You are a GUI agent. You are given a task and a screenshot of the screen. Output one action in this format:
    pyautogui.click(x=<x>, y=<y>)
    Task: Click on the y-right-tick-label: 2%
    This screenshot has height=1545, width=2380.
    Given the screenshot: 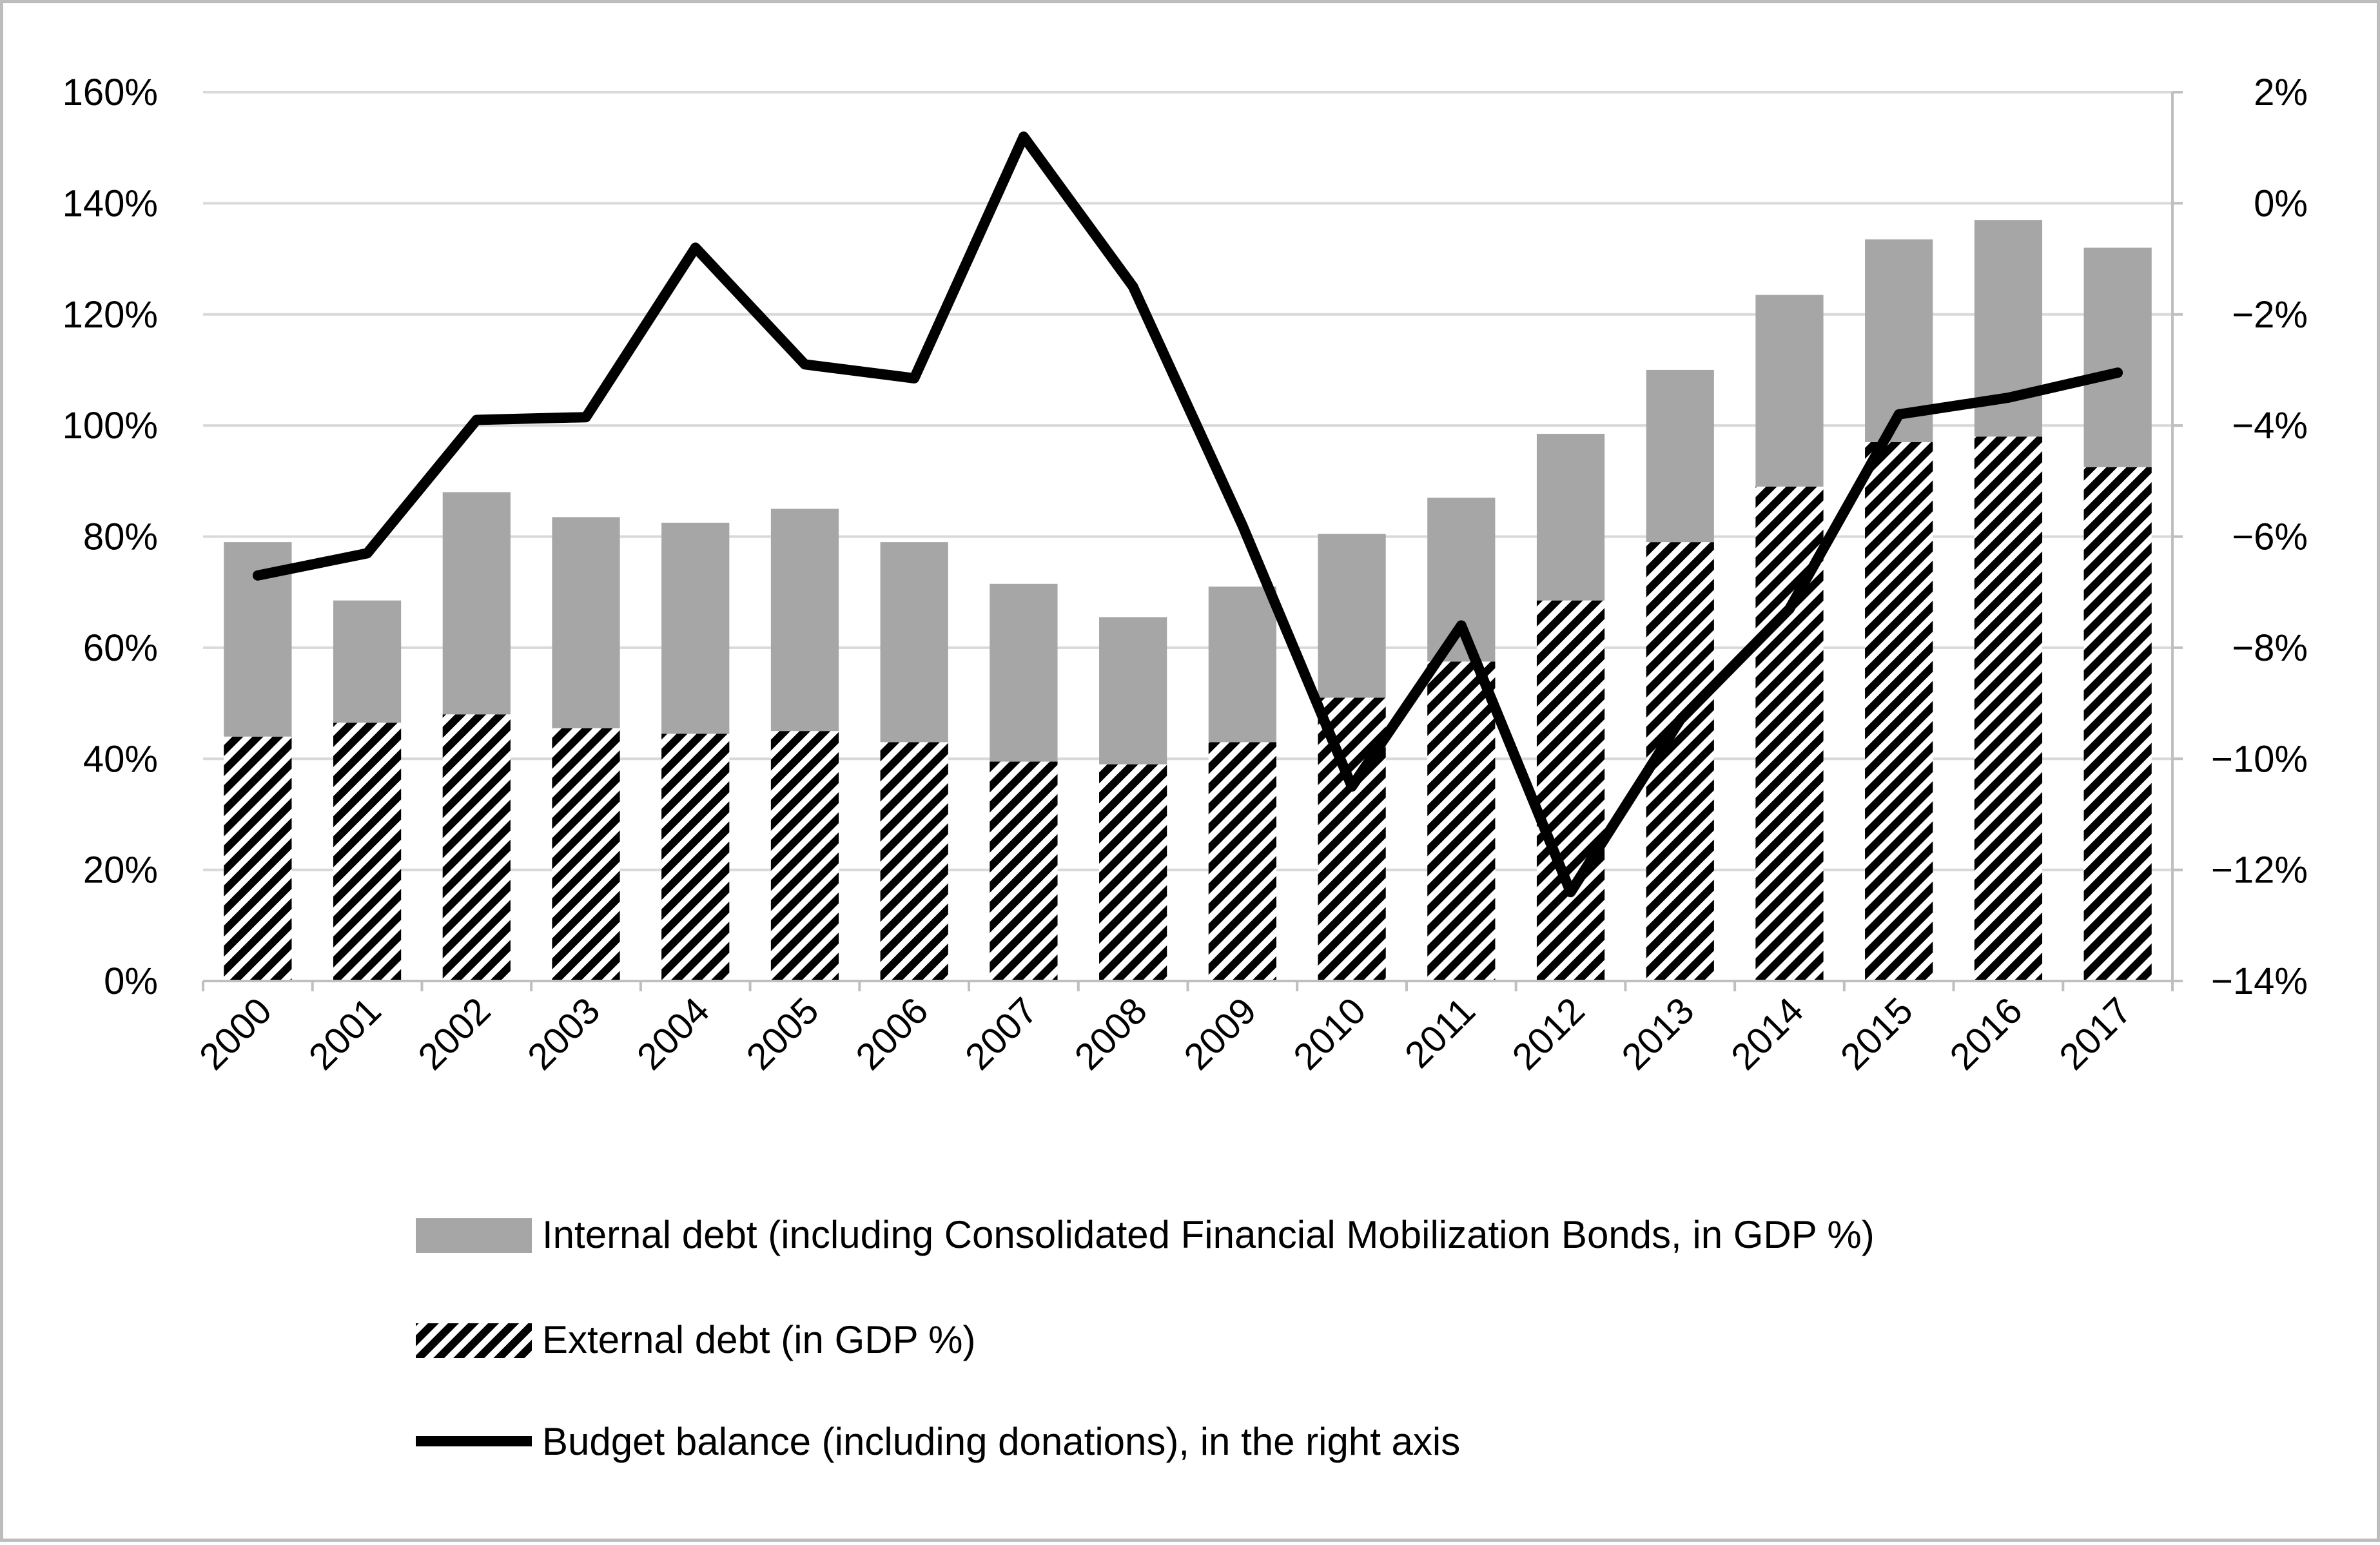 What is the action you would take?
    pyautogui.click(x=2281, y=93)
    